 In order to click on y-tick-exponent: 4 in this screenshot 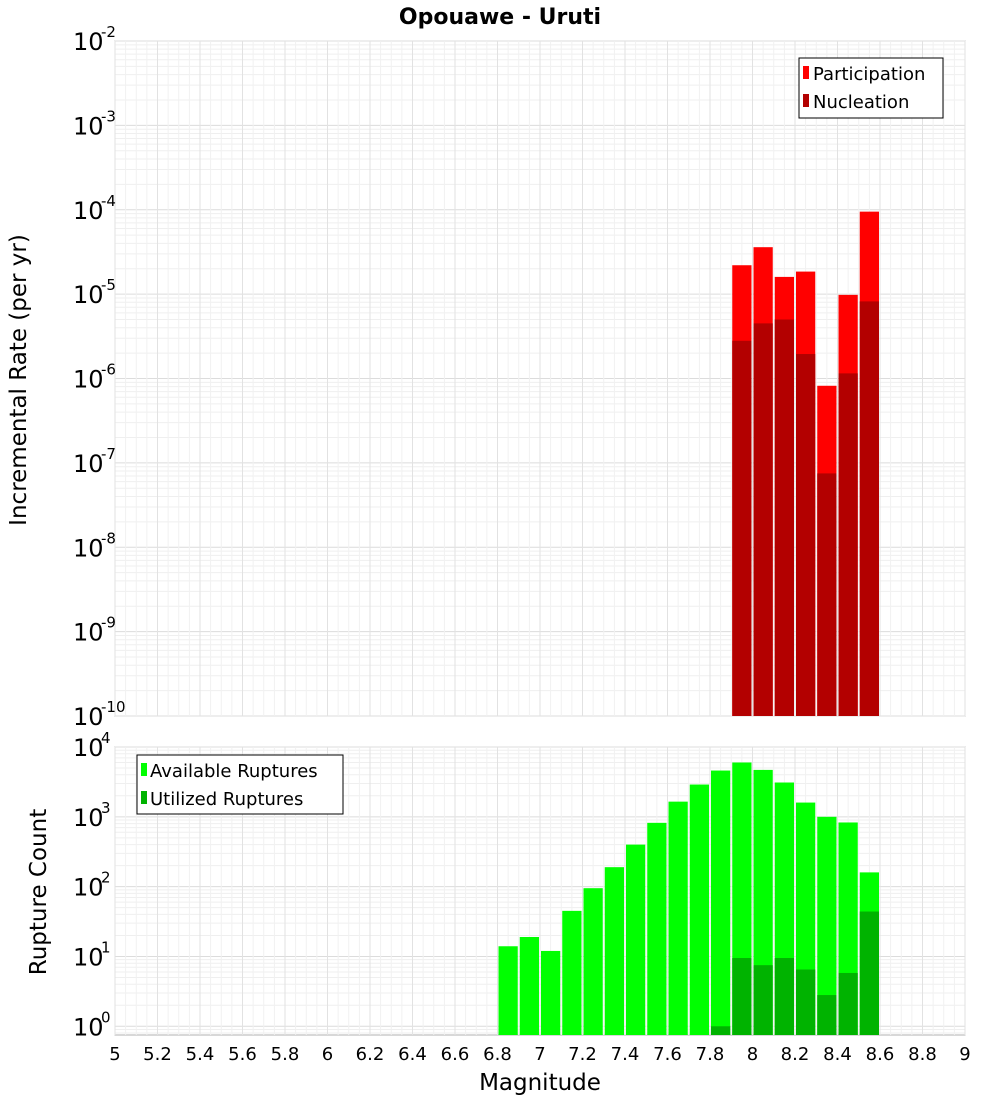, I will do `click(106, 738)`.